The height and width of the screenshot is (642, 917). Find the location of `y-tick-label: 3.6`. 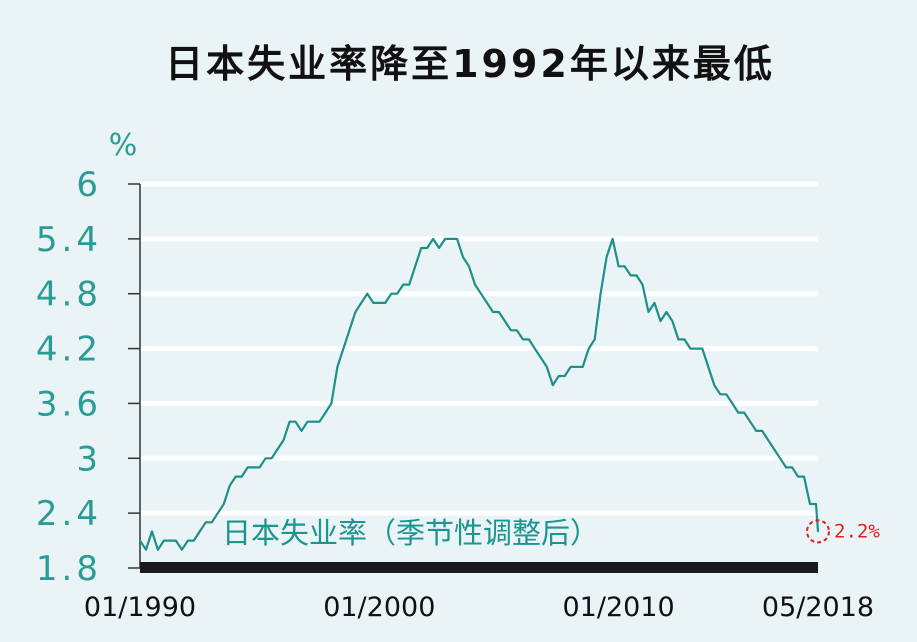

y-tick-label: 3.6 is located at coordinates (69, 404).